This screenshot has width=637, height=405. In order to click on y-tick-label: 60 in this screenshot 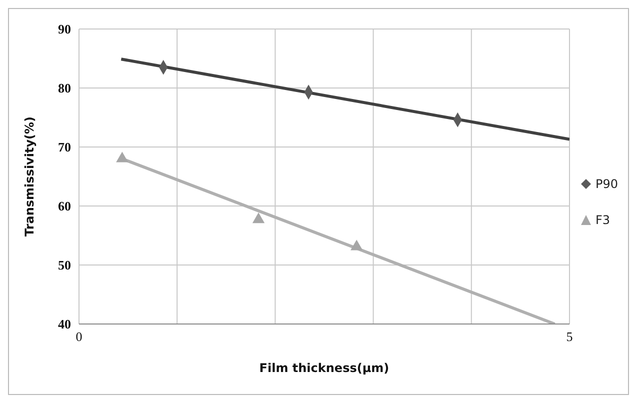, I will do `click(64, 206)`.